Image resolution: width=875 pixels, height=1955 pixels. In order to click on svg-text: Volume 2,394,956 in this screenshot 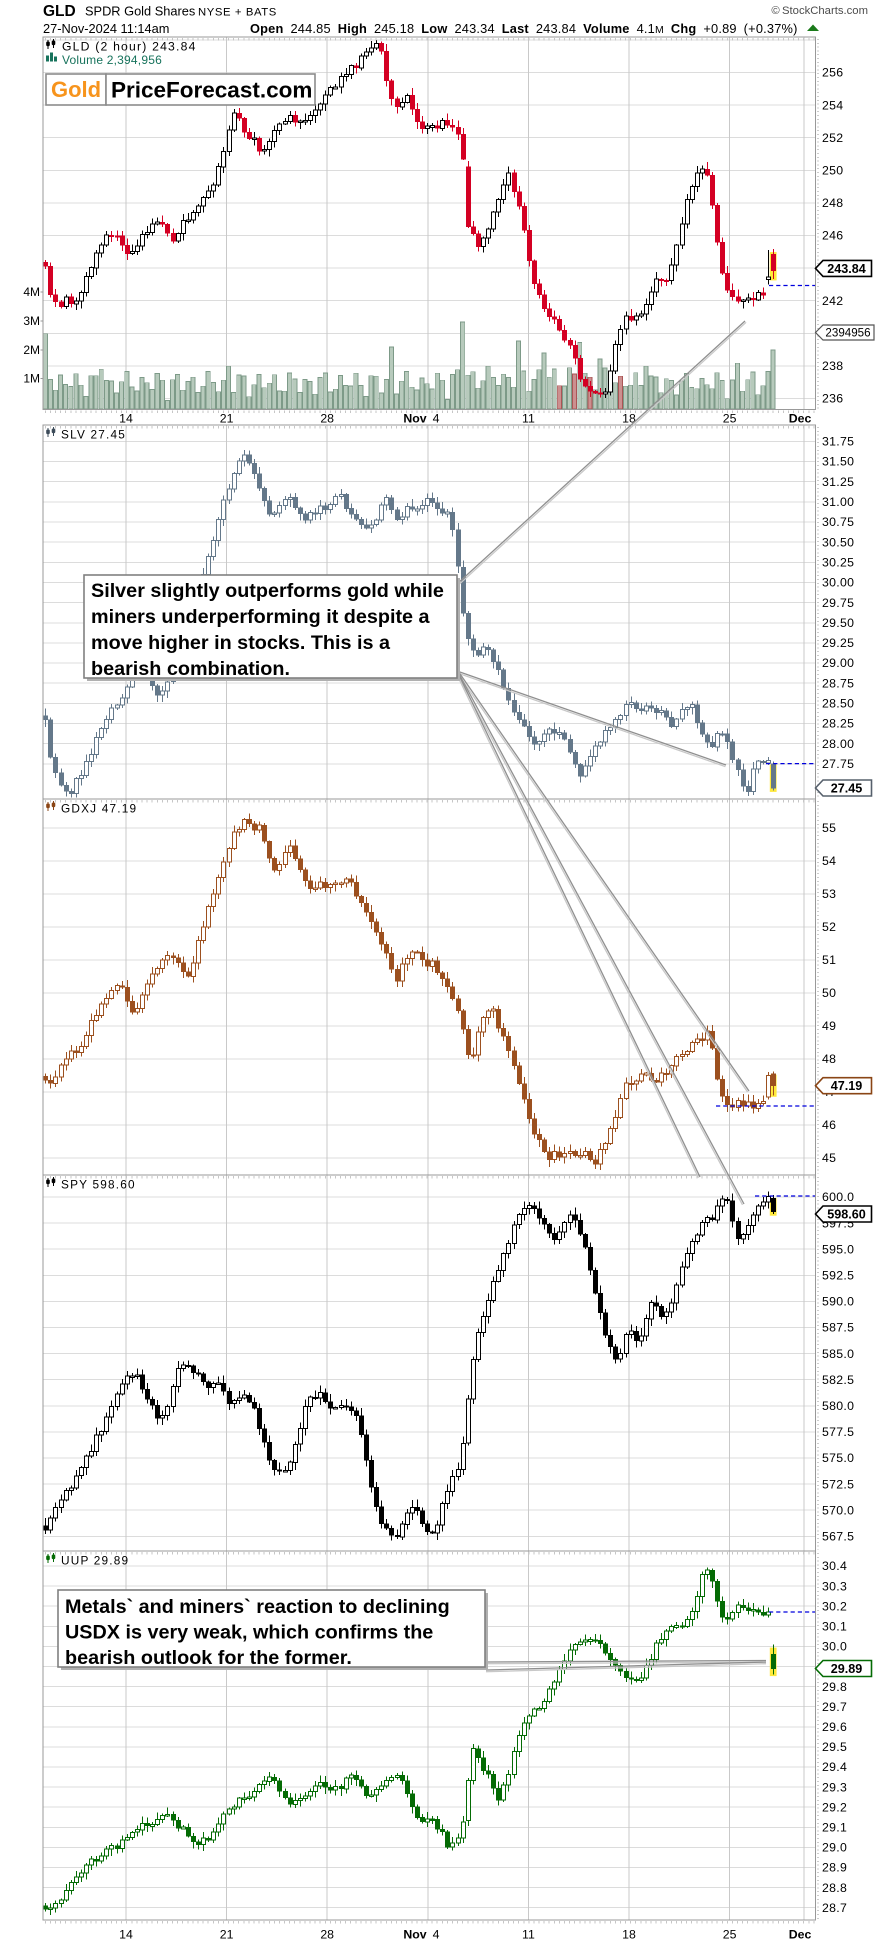, I will do `click(112, 60)`.